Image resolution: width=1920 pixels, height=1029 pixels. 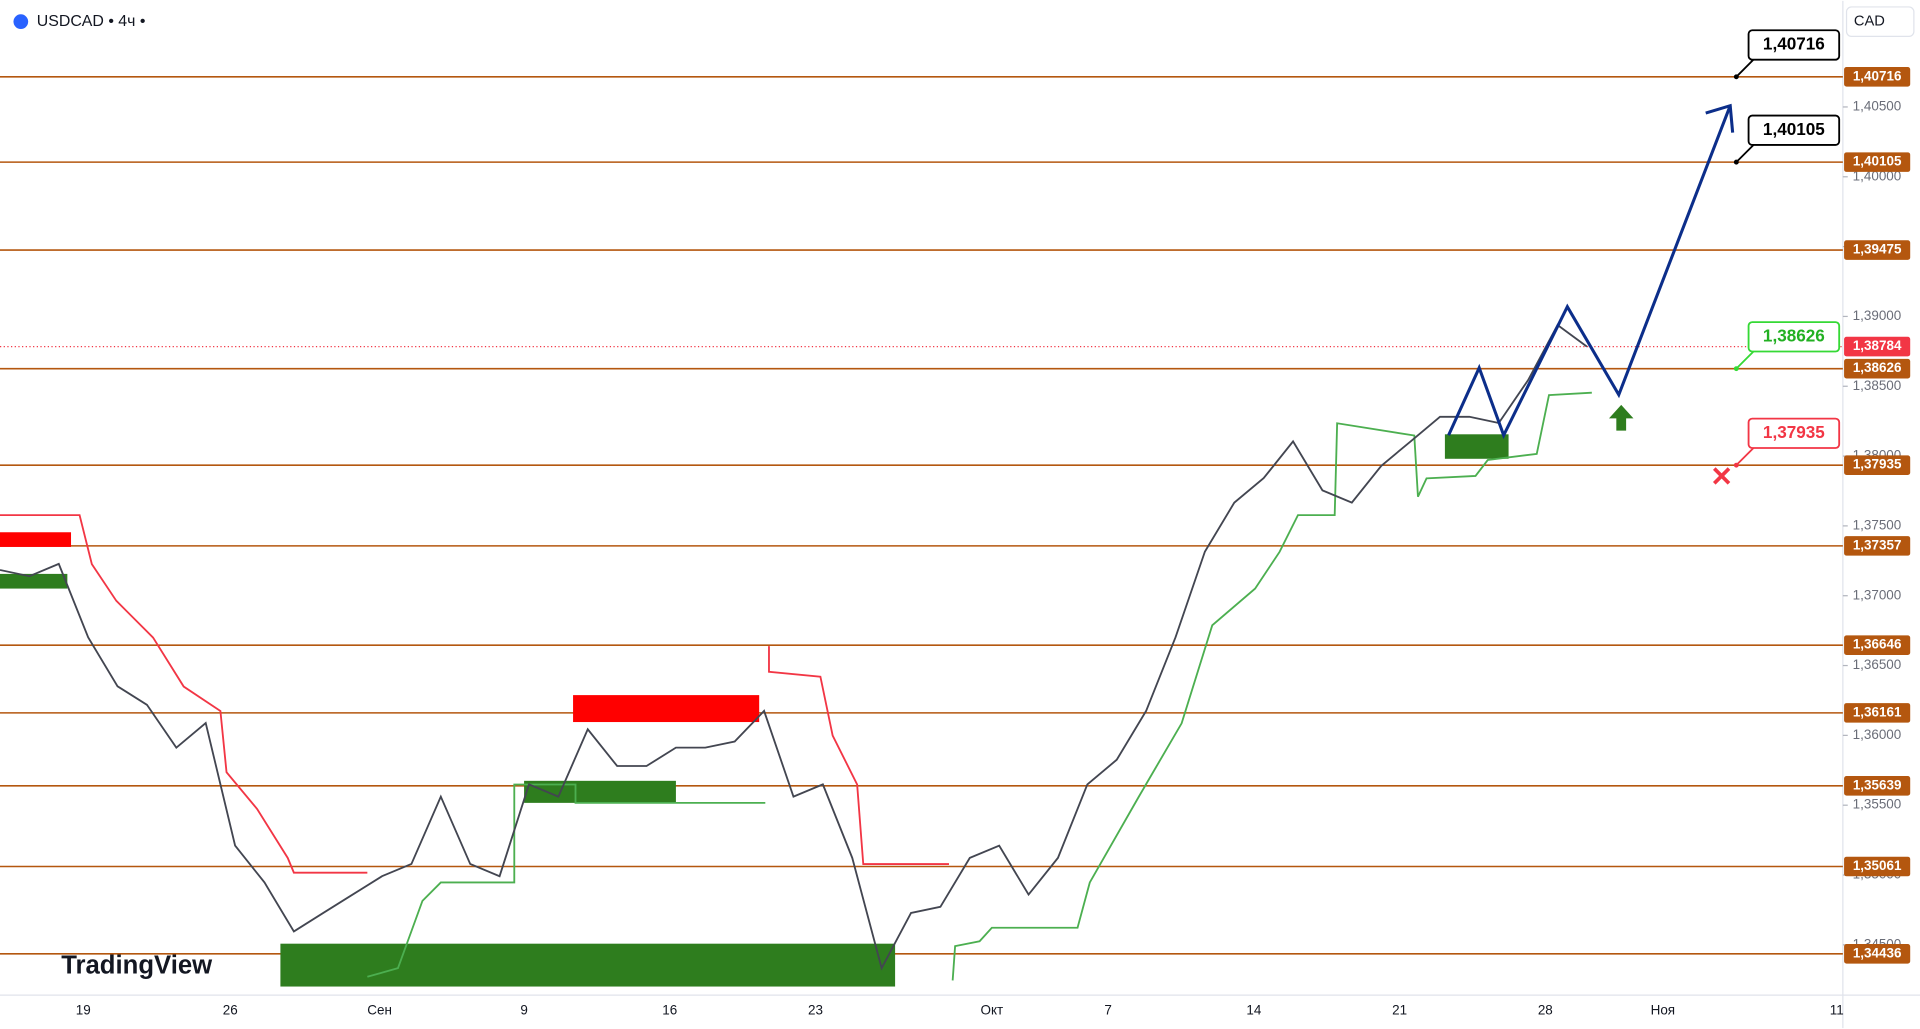 What do you see at coordinates (1877, 385) in the screenshot?
I see `y-tick-label: 1,38500` at bounding box center [1877, 385].